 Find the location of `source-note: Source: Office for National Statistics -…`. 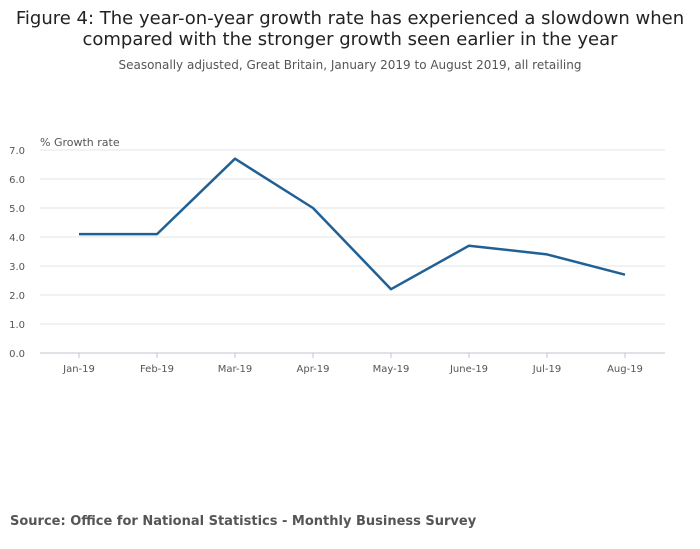

source-note: Source: Office for National Statistics -… is located at coordinates (243, 521).